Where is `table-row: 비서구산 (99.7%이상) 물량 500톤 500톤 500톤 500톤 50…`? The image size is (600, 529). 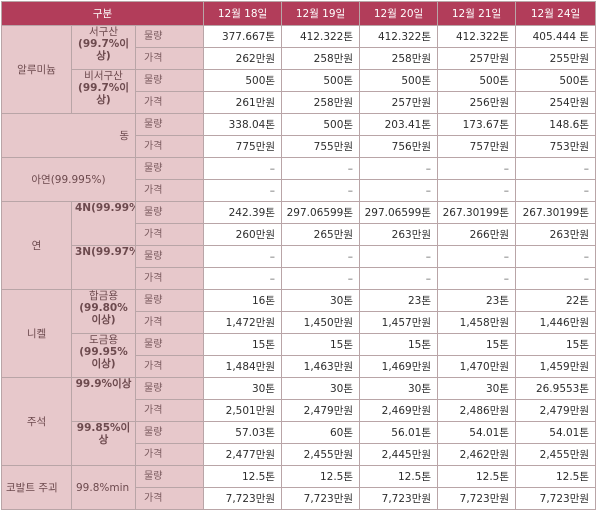 table-row: 비서구산 (99.7%이상) 물량 500톤 500톤 500톤 500톤 50… is located at coordinates (299, 91).